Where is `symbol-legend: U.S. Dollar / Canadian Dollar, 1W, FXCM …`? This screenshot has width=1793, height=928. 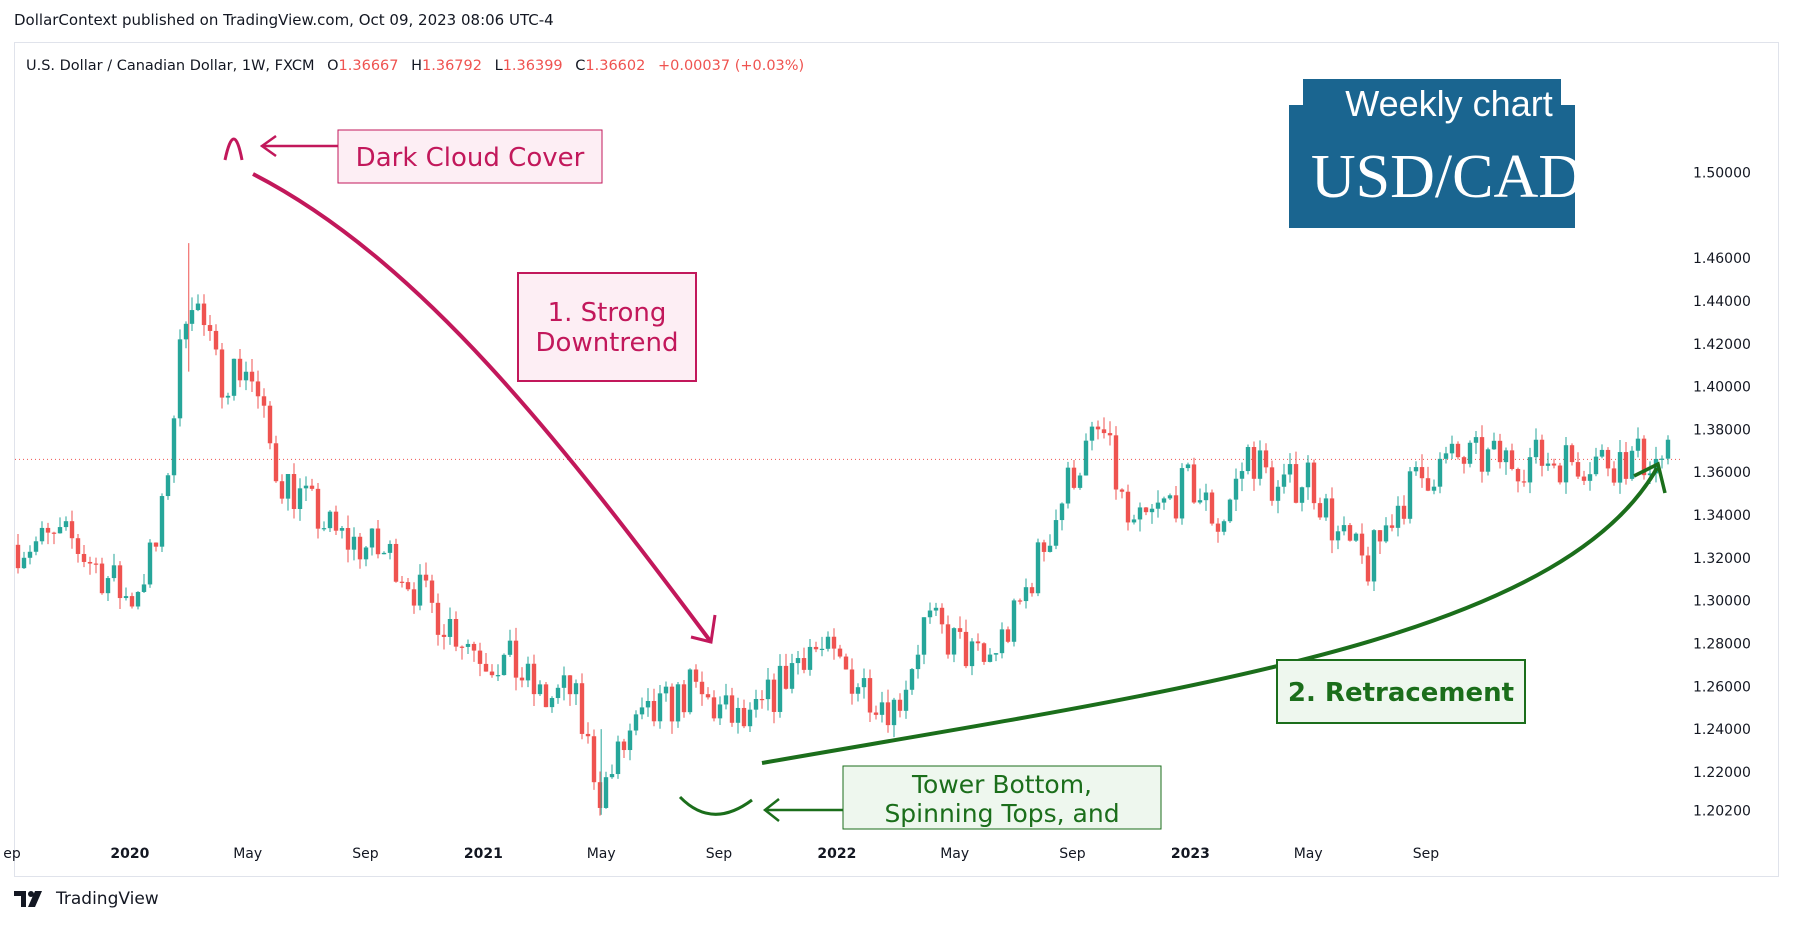
symbol-legend: U.S. Dollar / Canadian Dollar, 1W, FXCM … is located at coordinates (415, 66).